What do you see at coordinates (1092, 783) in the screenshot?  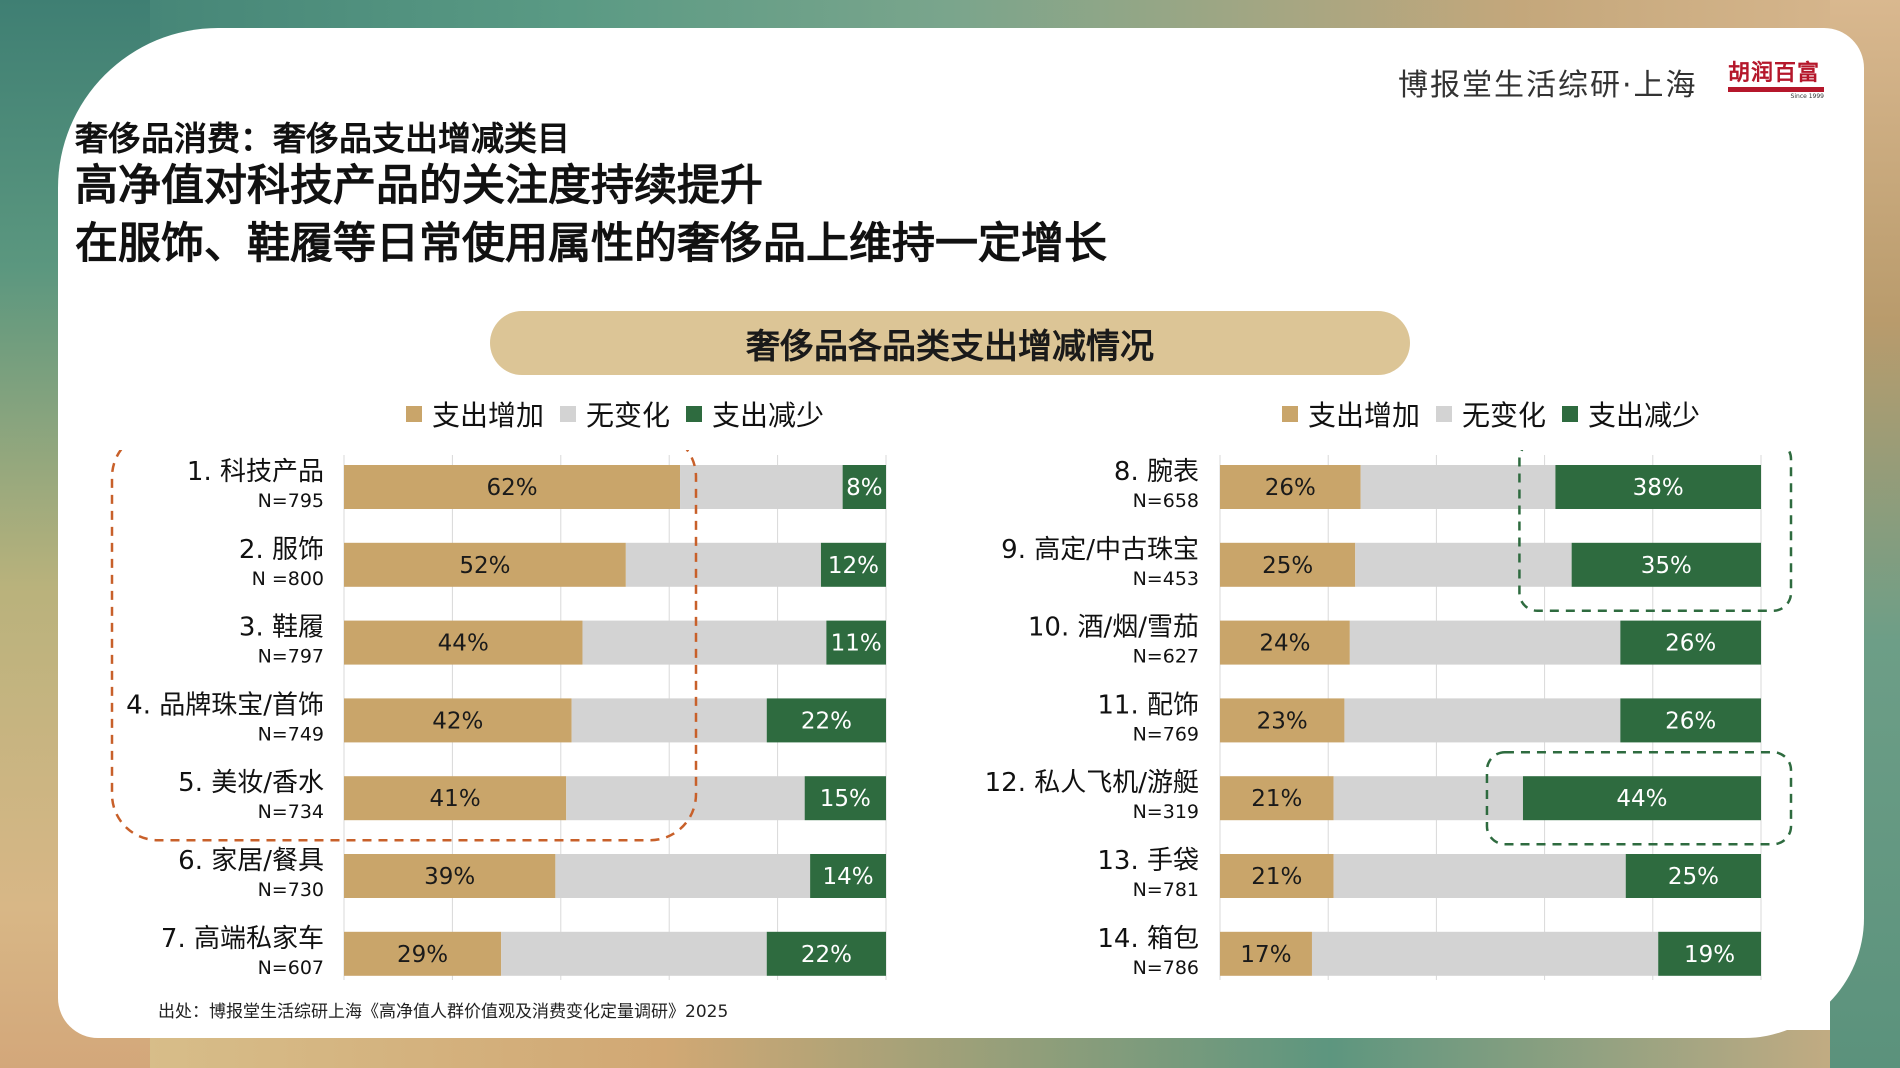 I see `category-label: 12. 私人飞机/游艇` at bounding box center [1092, 783].